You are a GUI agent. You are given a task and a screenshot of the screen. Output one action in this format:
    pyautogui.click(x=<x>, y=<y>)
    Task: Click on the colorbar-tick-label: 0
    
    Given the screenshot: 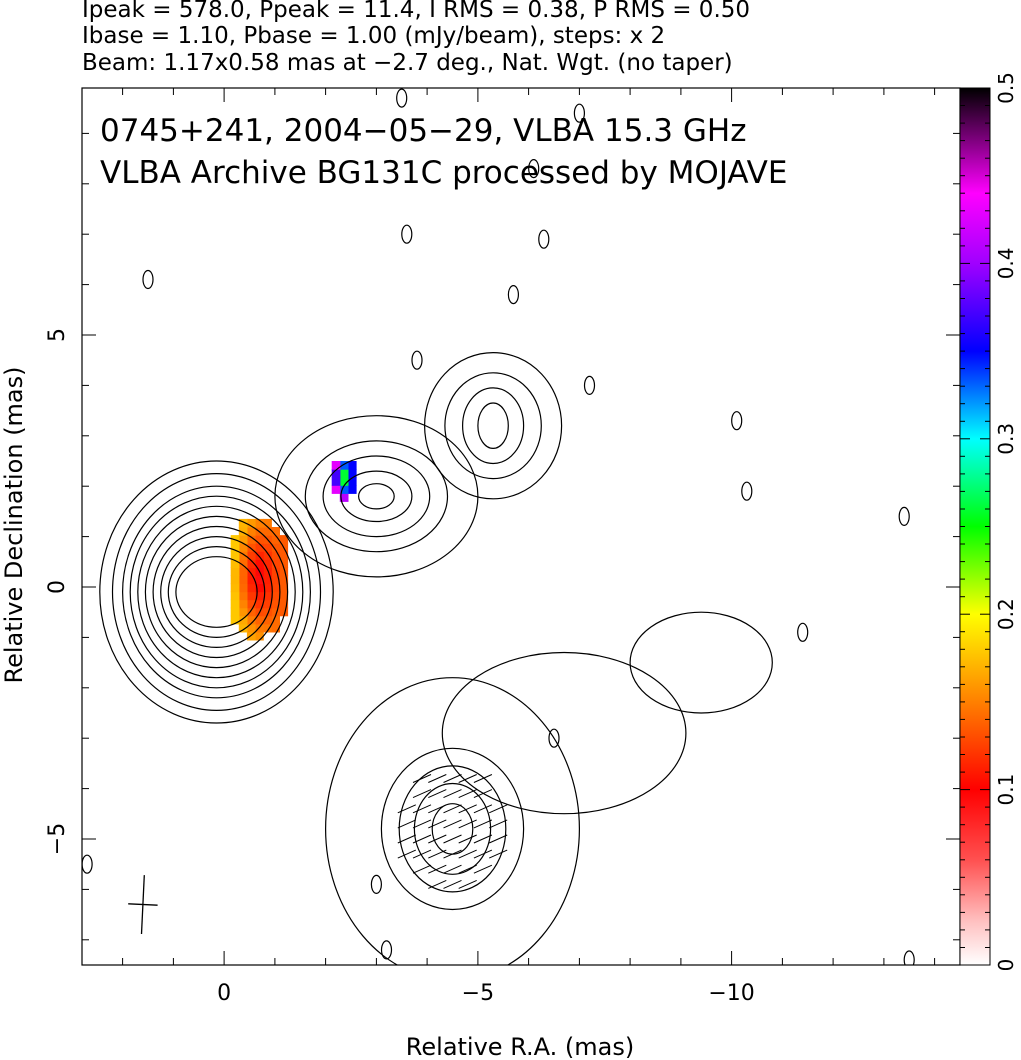 What is the action you would take?
    pyautogui.click(x=1006, y=965)
    